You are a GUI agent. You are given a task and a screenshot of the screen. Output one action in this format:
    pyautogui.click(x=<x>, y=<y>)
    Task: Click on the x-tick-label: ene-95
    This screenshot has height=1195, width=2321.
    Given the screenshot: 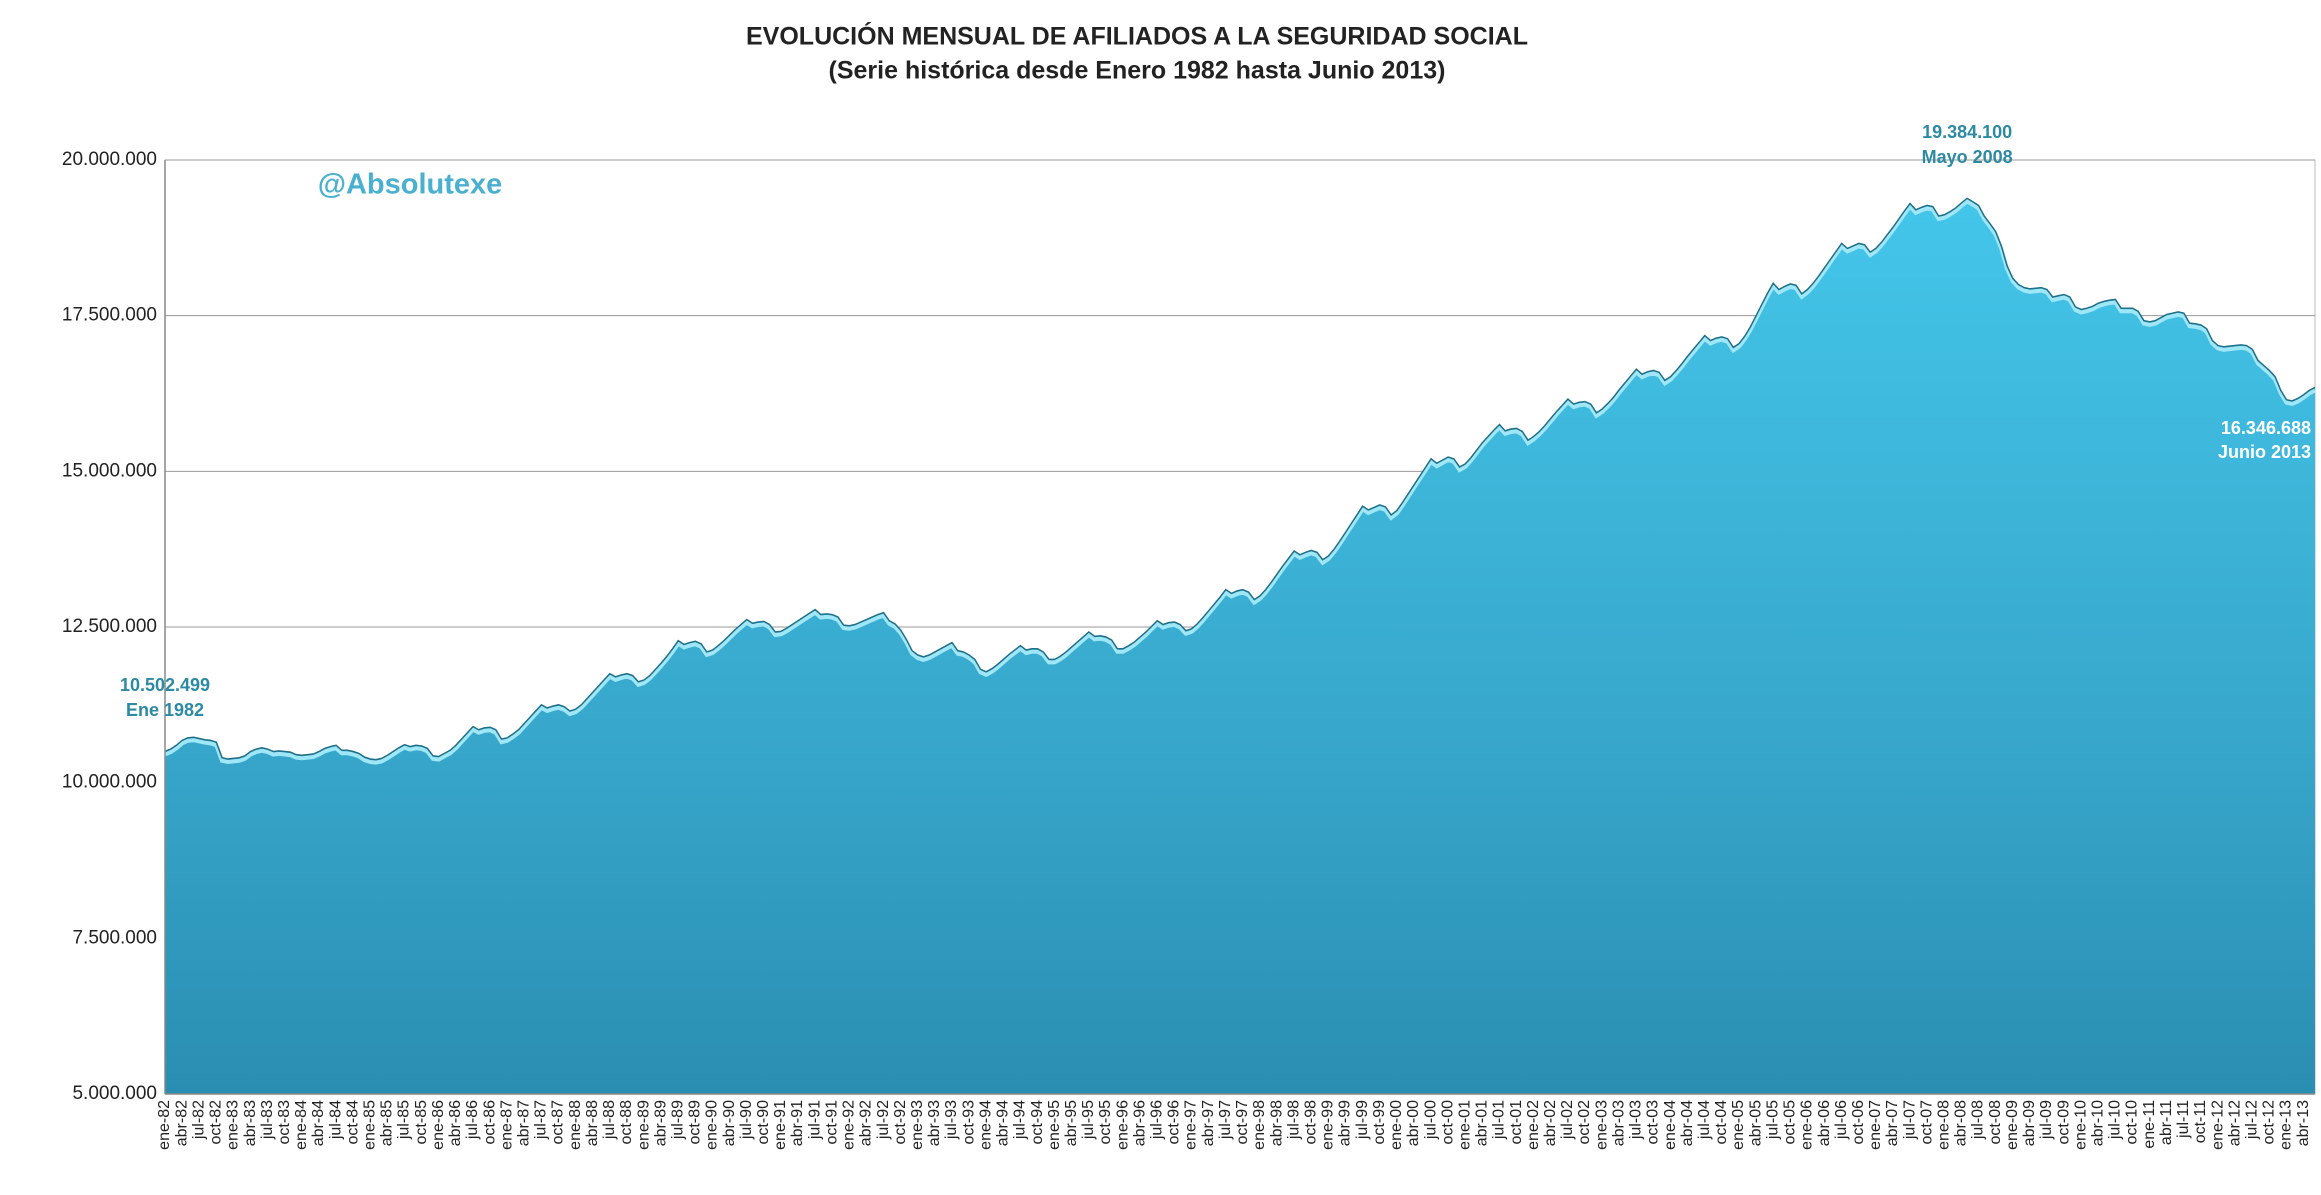 What is the action you would take?
    pyautogui.click(x=1054, y=1125)
    